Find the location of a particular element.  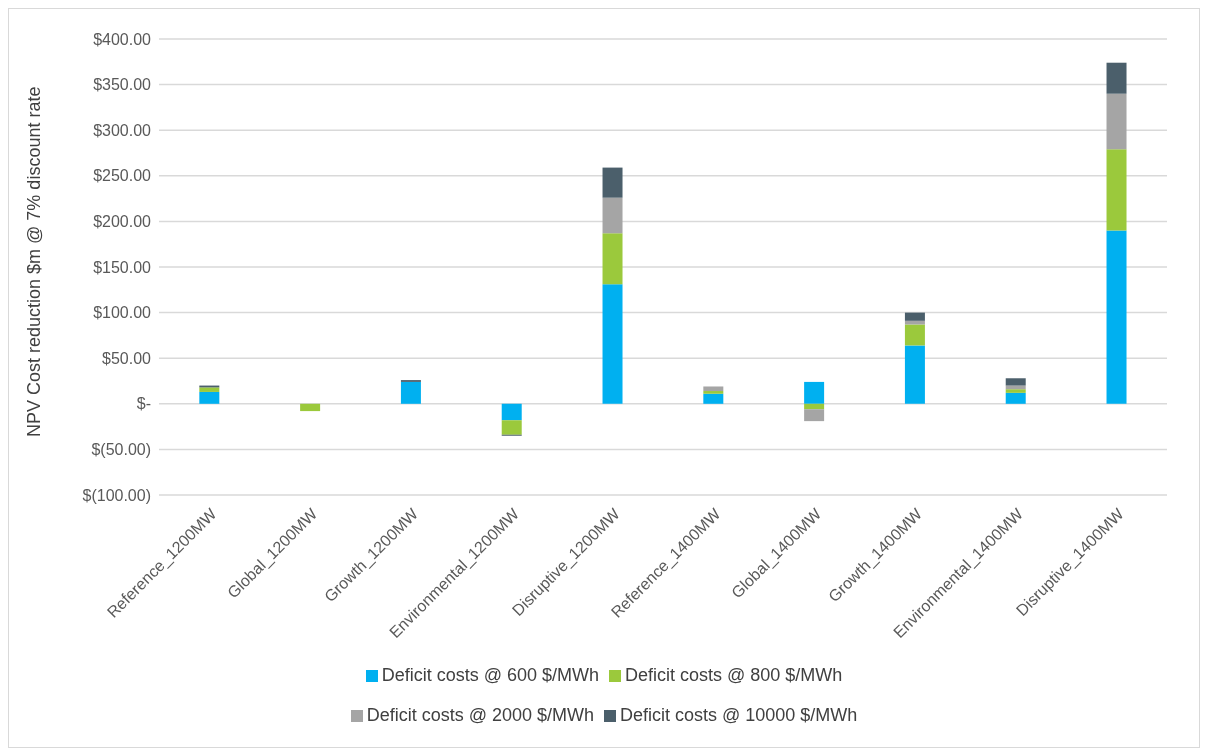

y-tick-label: $(50.00) is located at coordinates (121, 450).